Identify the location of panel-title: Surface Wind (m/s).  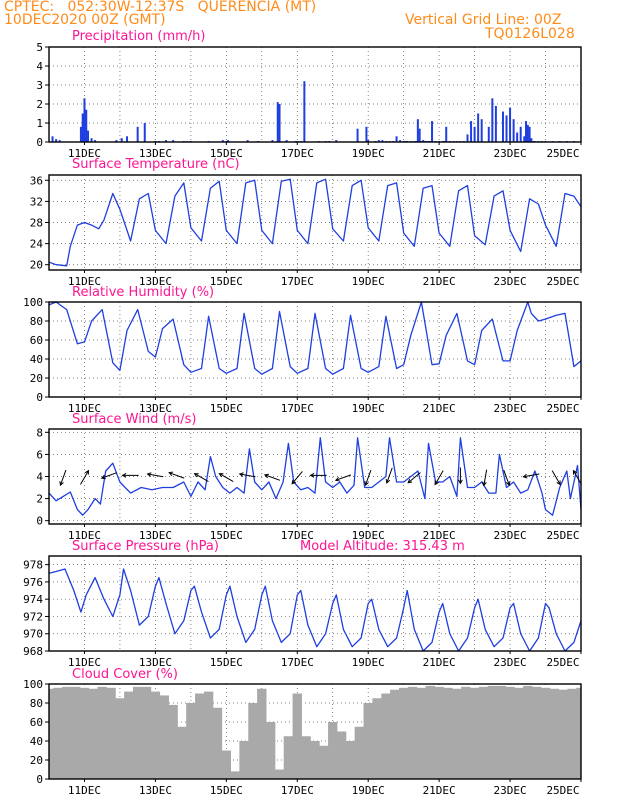
(134, 419).